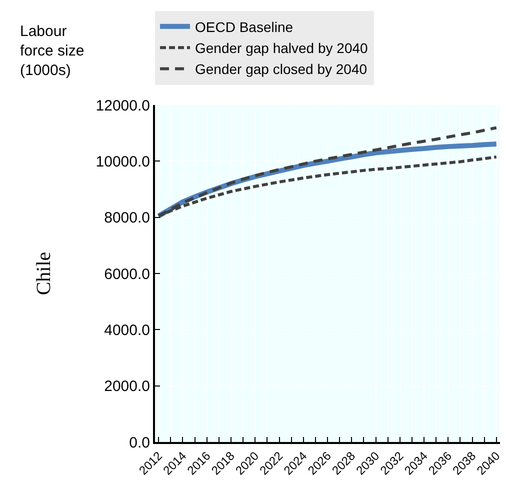 This screenshot has width=506, height=485. Describe the element at coordinates (139, 443) in the screenshot. I see `y-tick-label: 0.0` at that location.